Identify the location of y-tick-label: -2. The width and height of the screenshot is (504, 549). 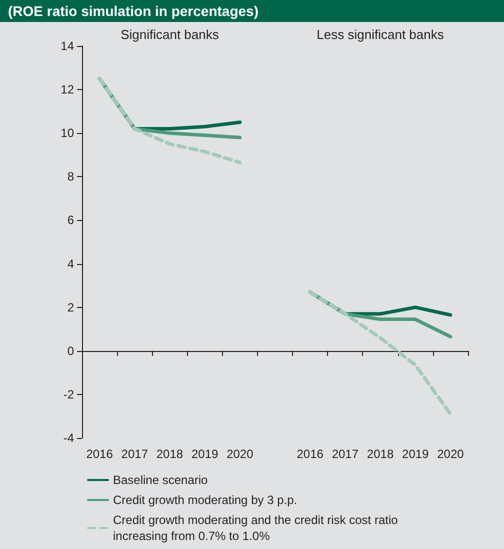
(68, 394).